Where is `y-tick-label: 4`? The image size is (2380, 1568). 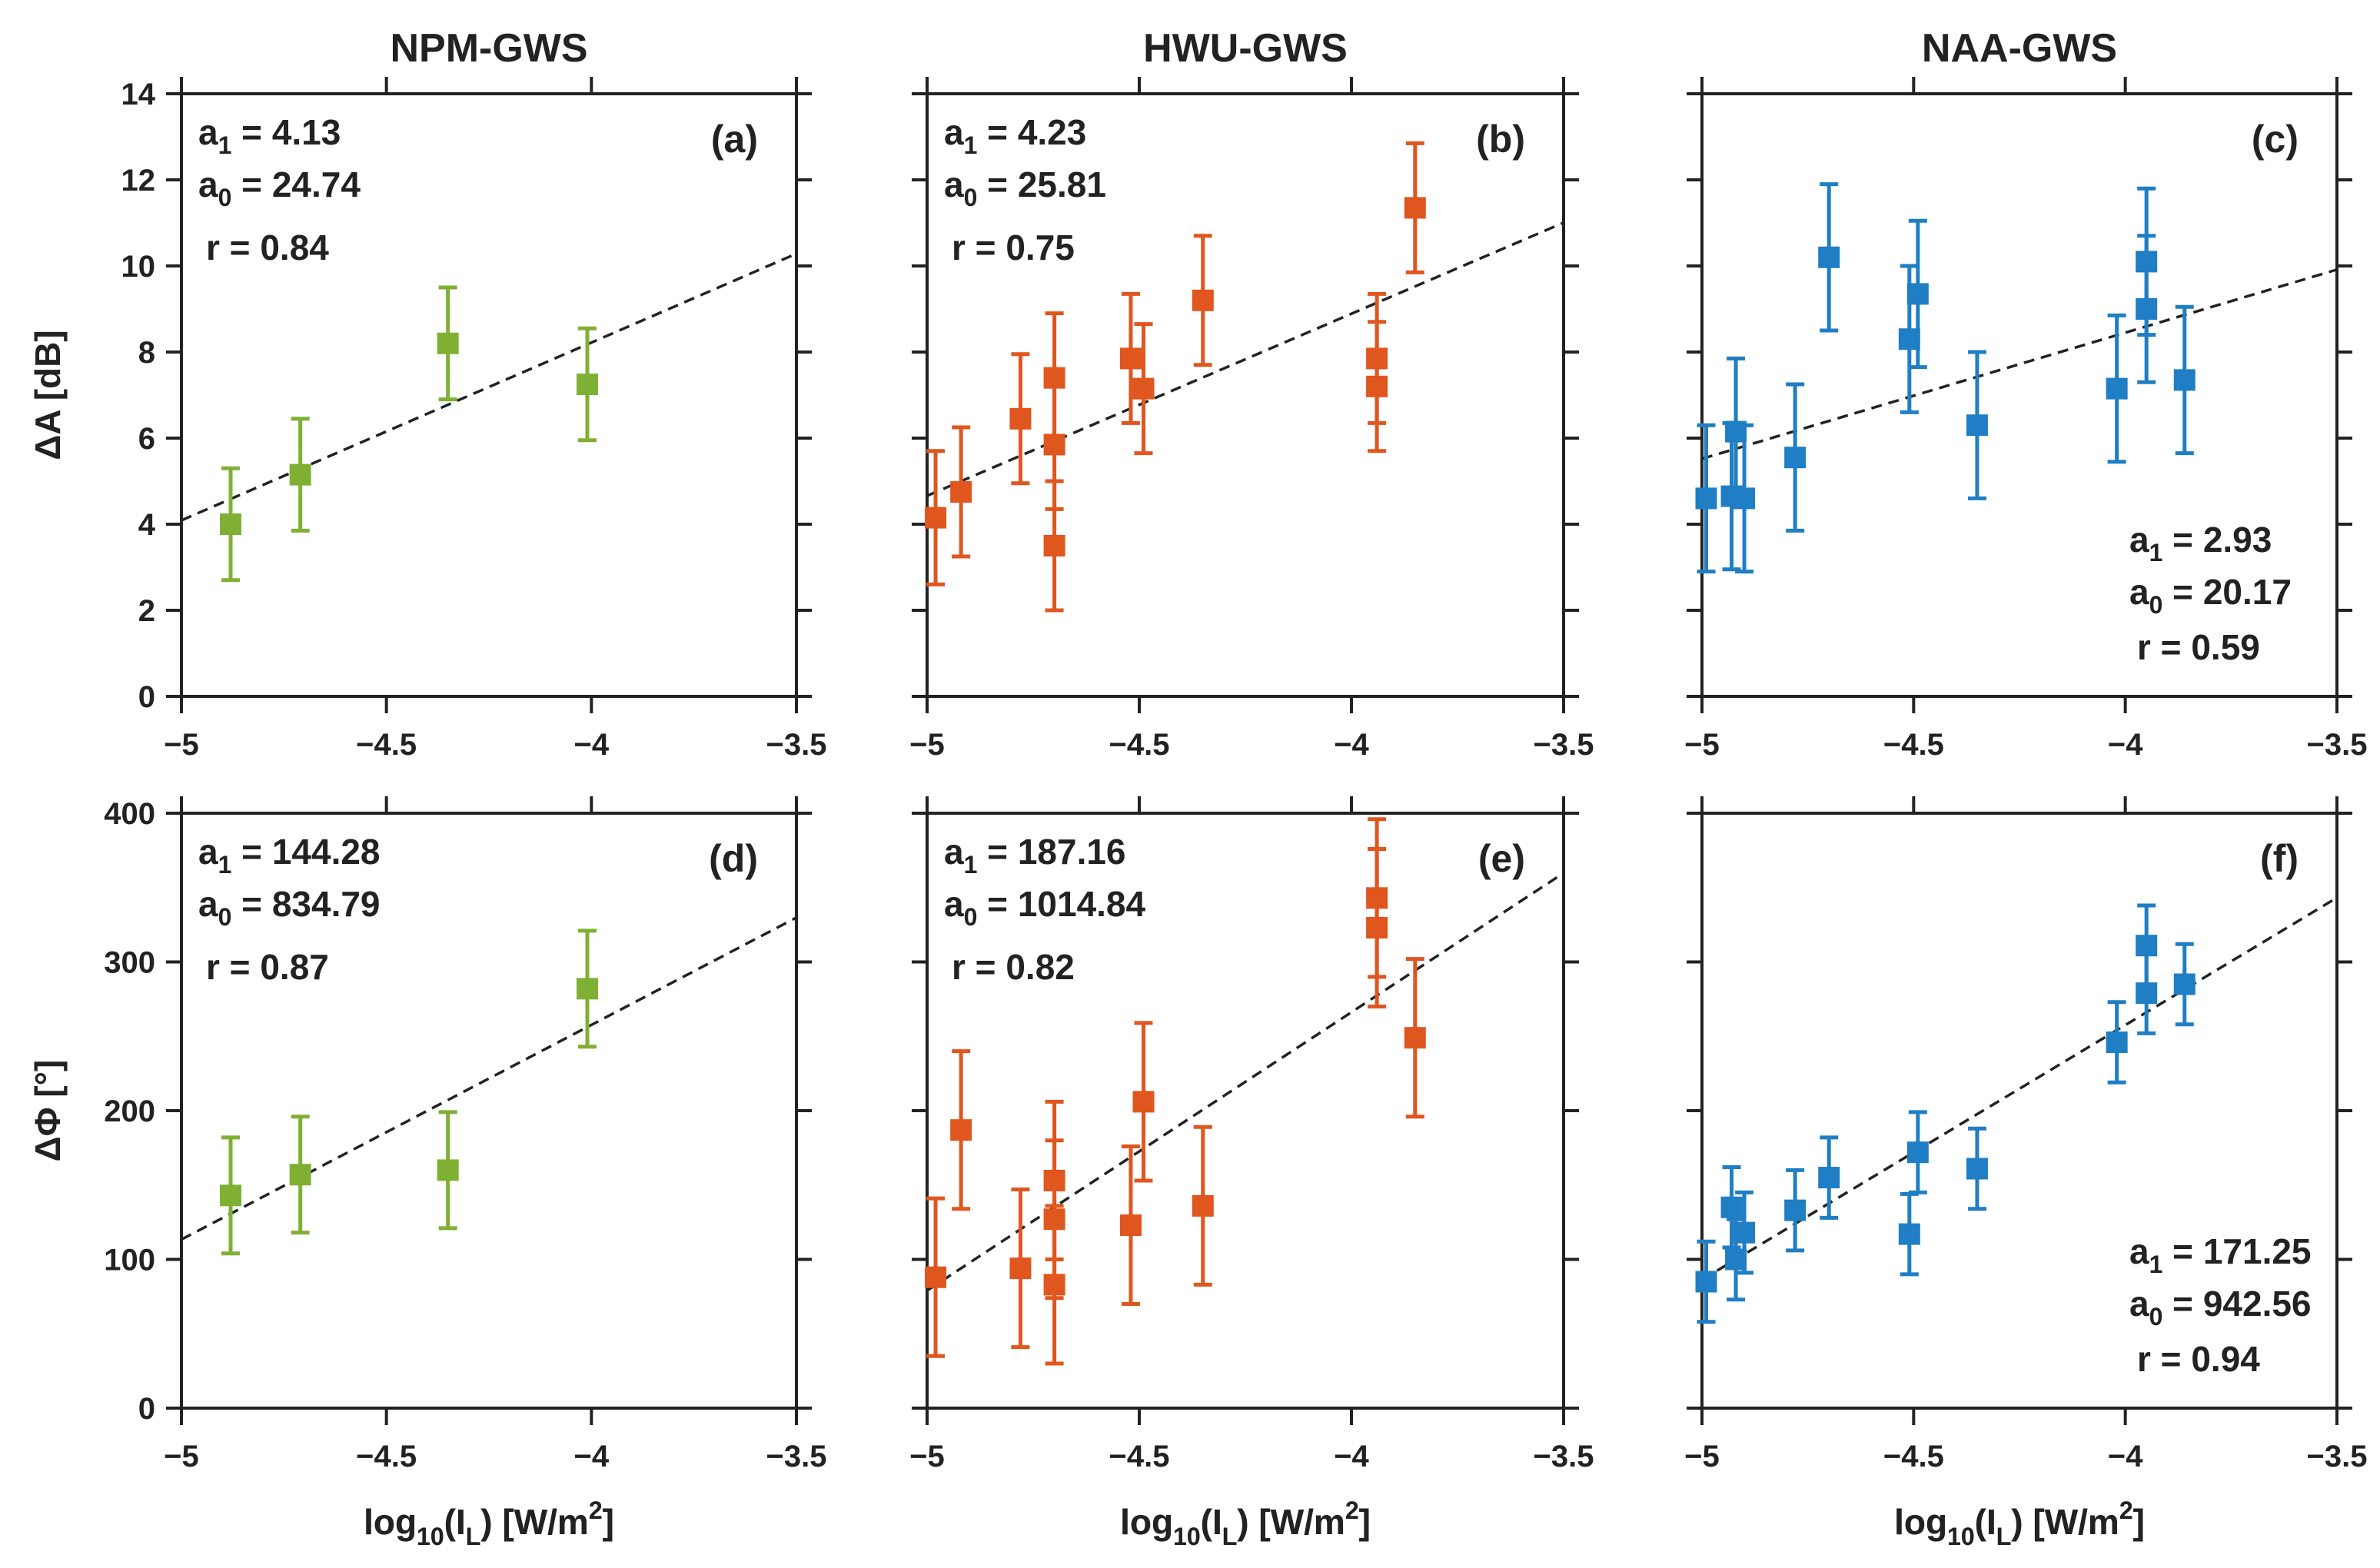
y-tick-label: 4 is located at coordinates (147, 525).